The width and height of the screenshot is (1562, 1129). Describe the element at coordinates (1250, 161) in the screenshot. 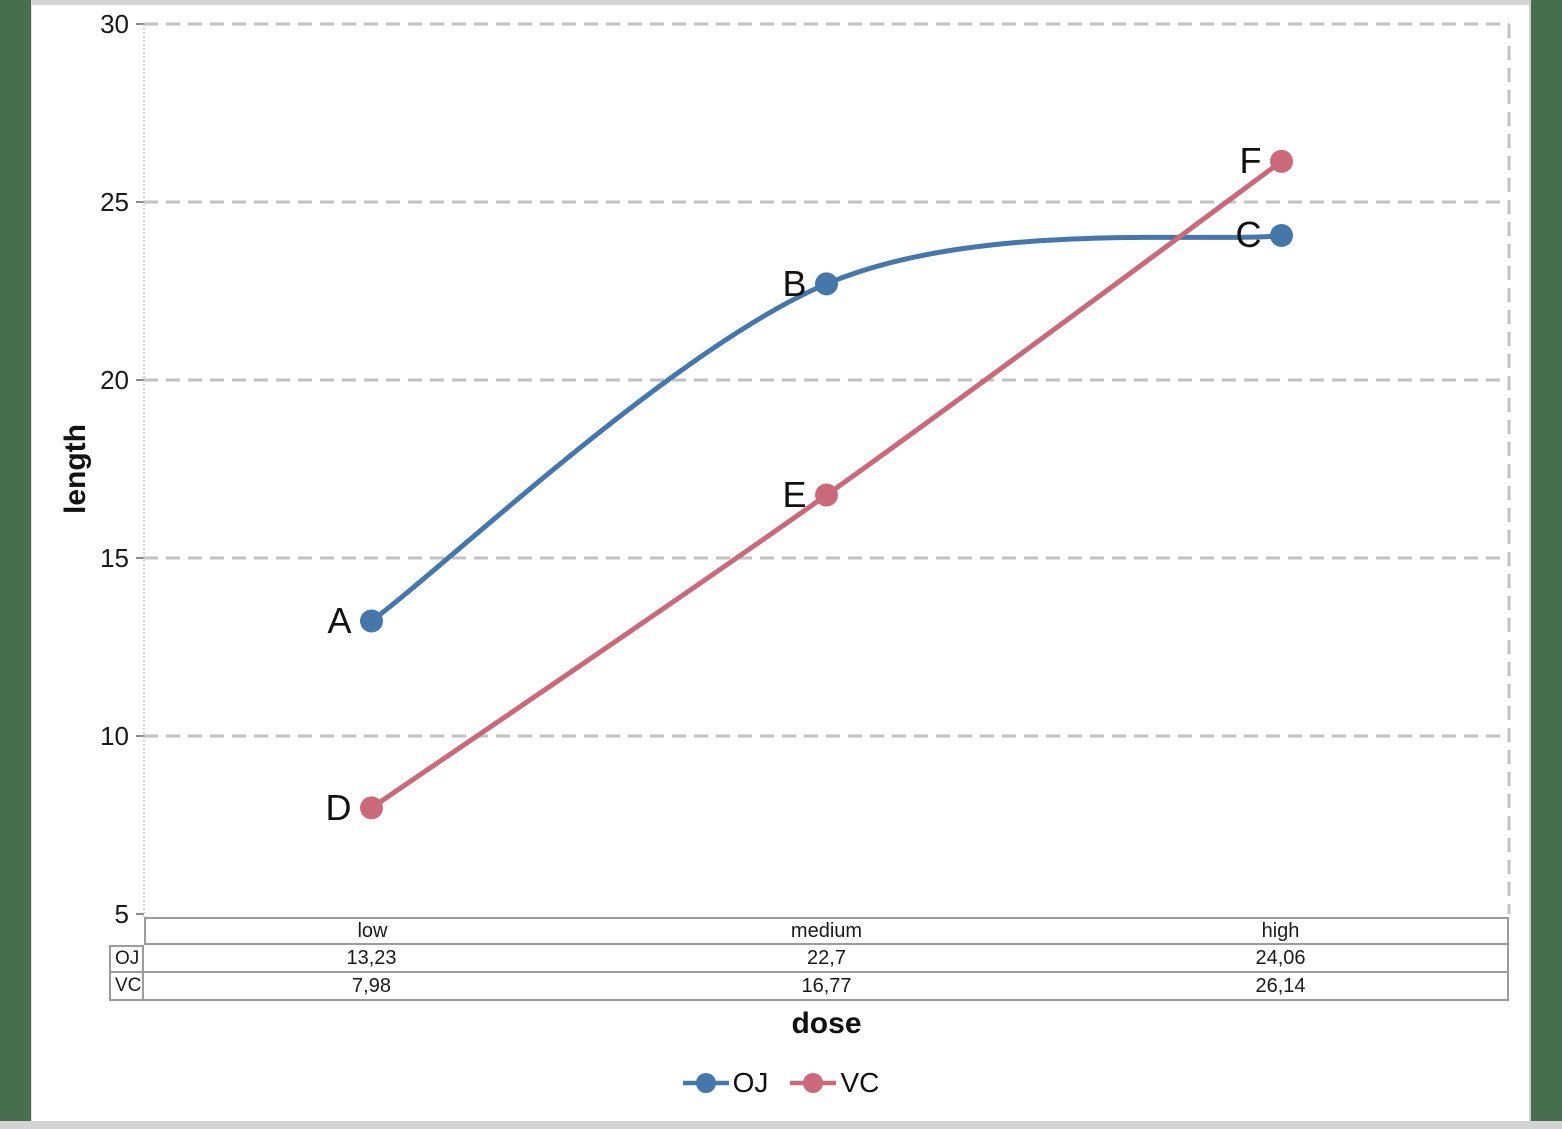

I see `point-label-f: F` at that location.